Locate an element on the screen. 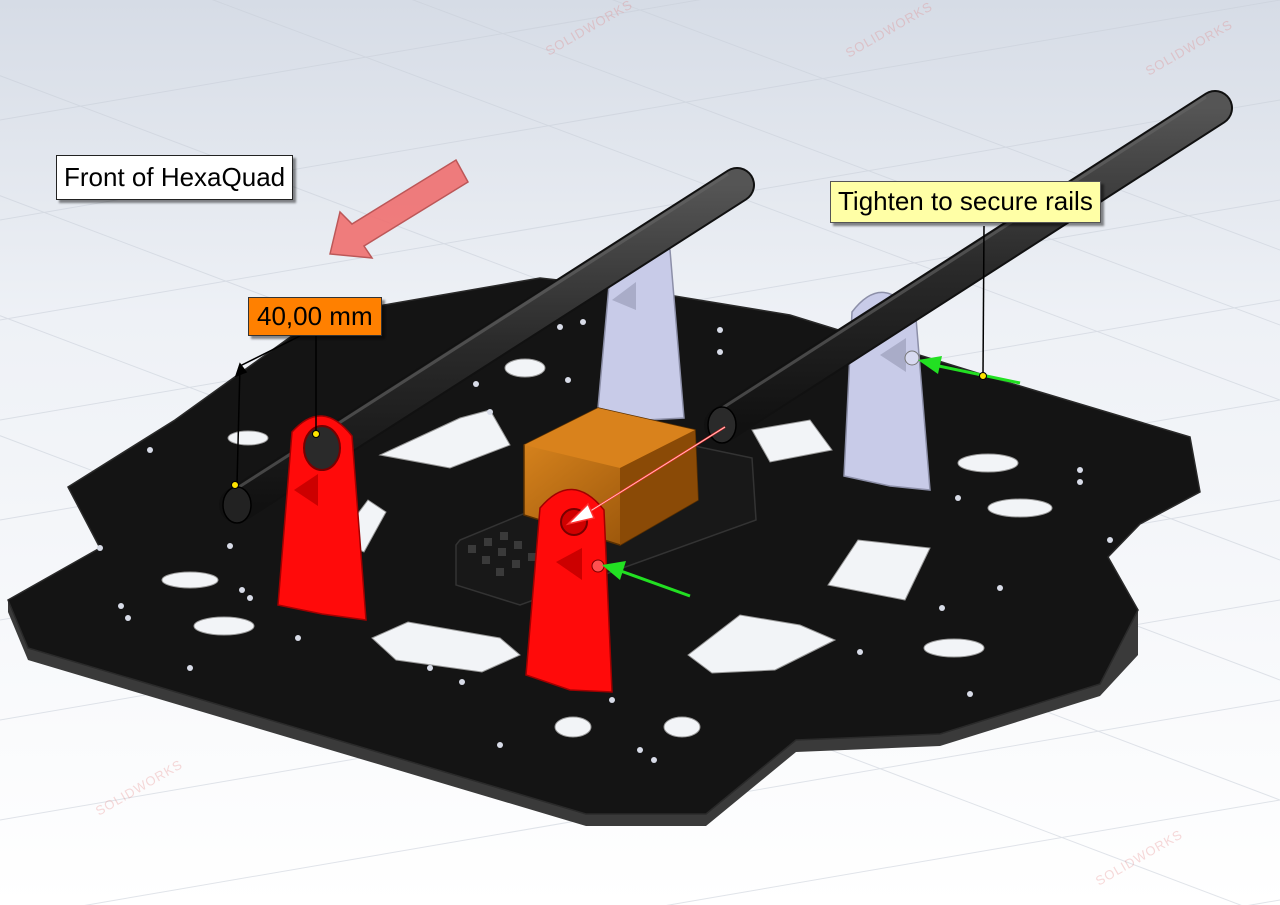 This screenshot has width=1280, height=905. front-label: Front of HexaQuad is located at coordinates (175, 177).